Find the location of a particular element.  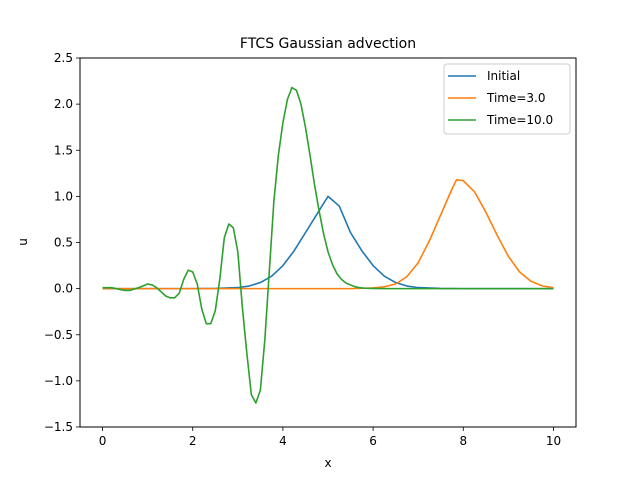

y-tick-label: −1.0 is located at coordinates (58, 381).